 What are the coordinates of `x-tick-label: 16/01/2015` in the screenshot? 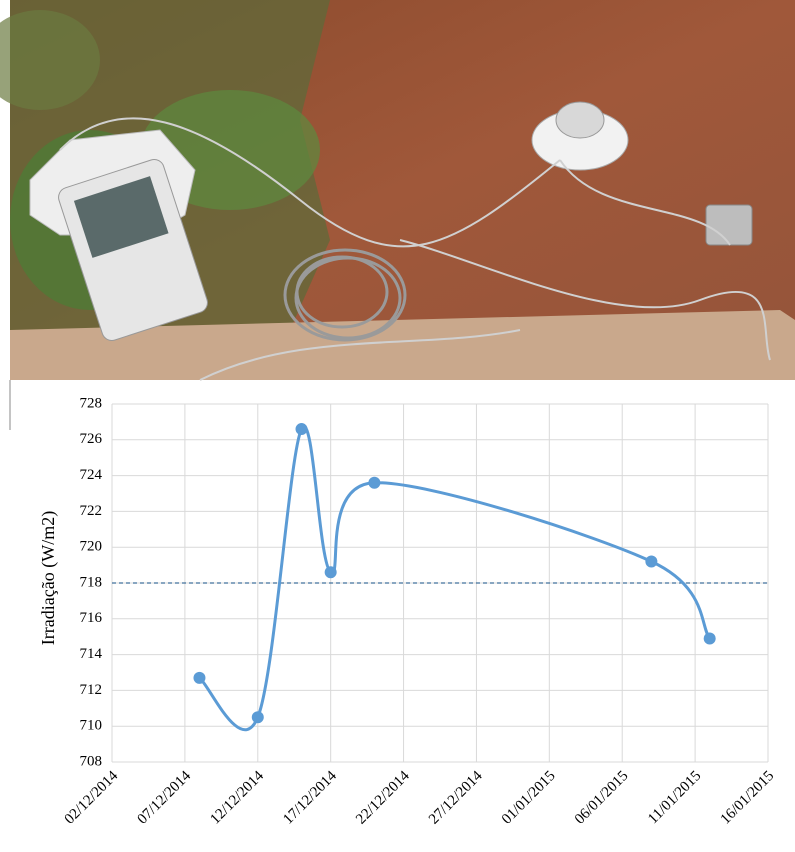 It's located at (748, 798).